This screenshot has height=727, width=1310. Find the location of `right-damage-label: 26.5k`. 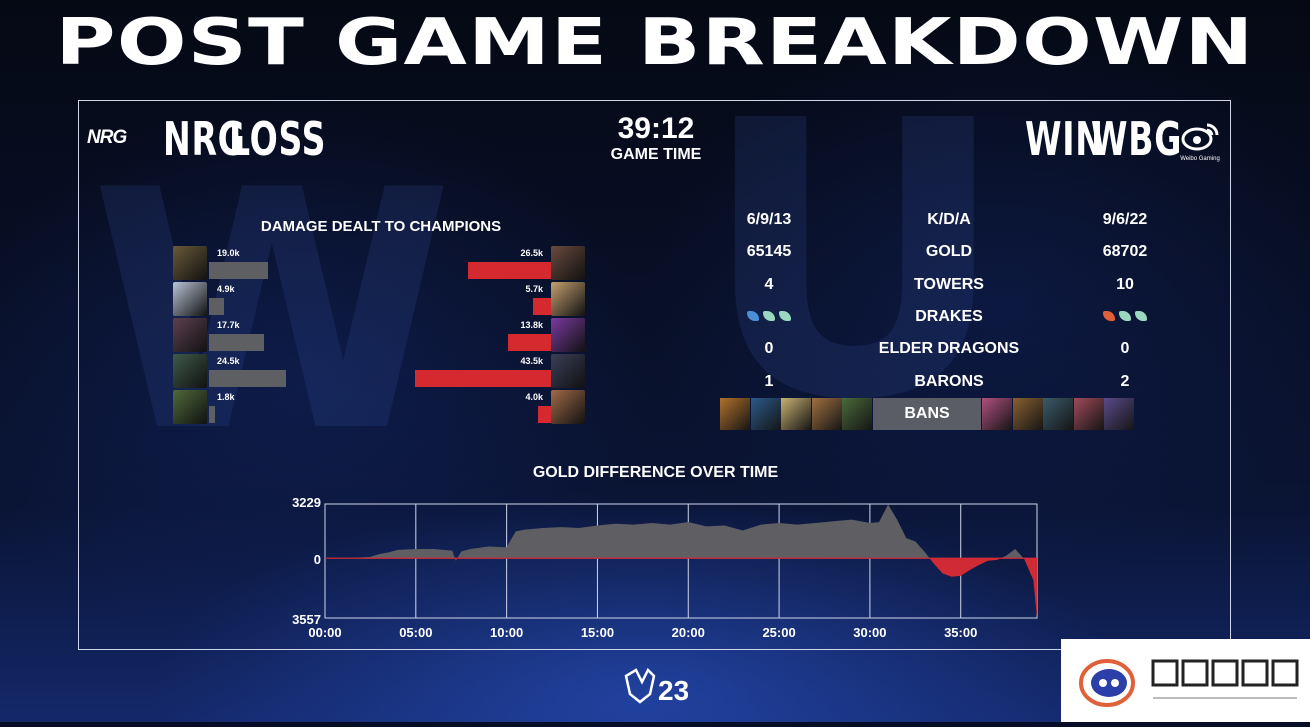

right-damage-label: 26.5k is located at coordinates (531, 253).